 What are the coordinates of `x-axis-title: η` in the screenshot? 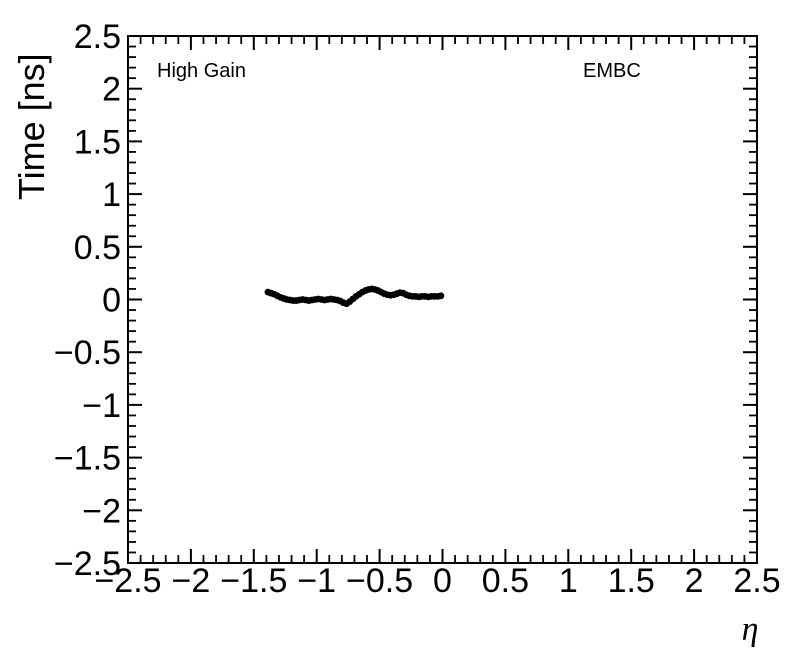 It's located at (750, 629).